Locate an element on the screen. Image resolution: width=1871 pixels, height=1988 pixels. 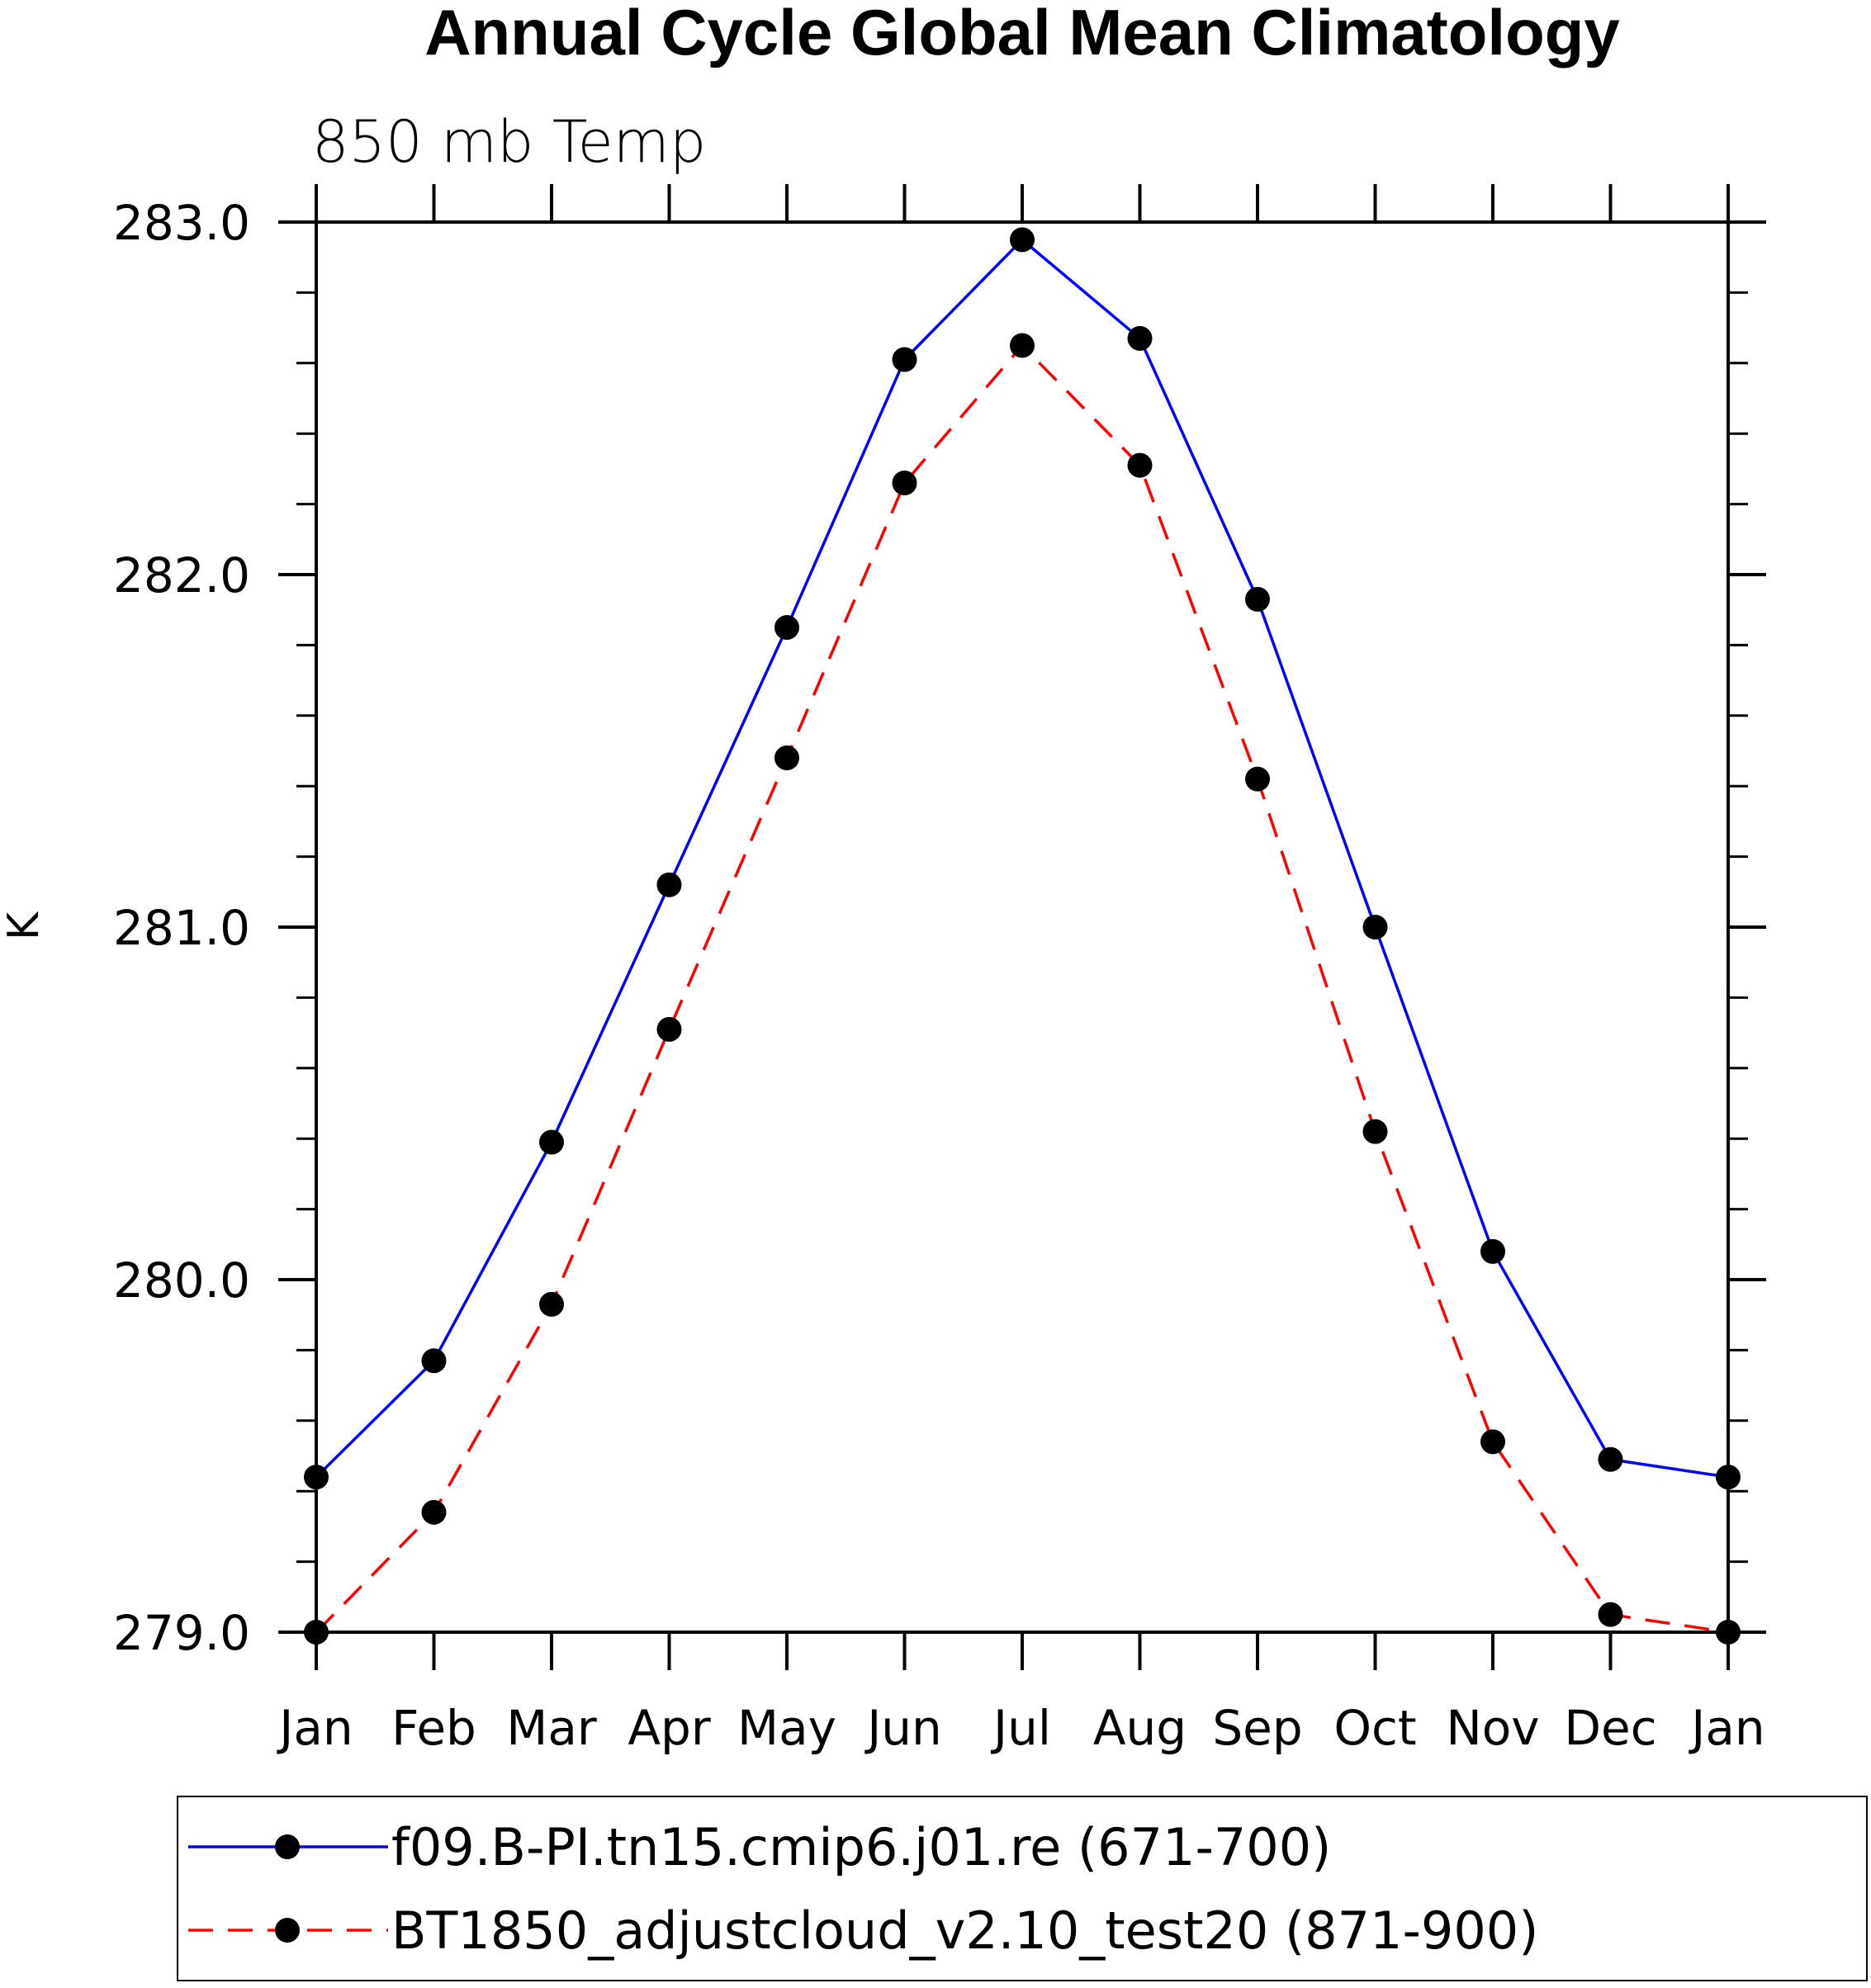
x-tick-label: Mar is located at coordinates (551, 1728).